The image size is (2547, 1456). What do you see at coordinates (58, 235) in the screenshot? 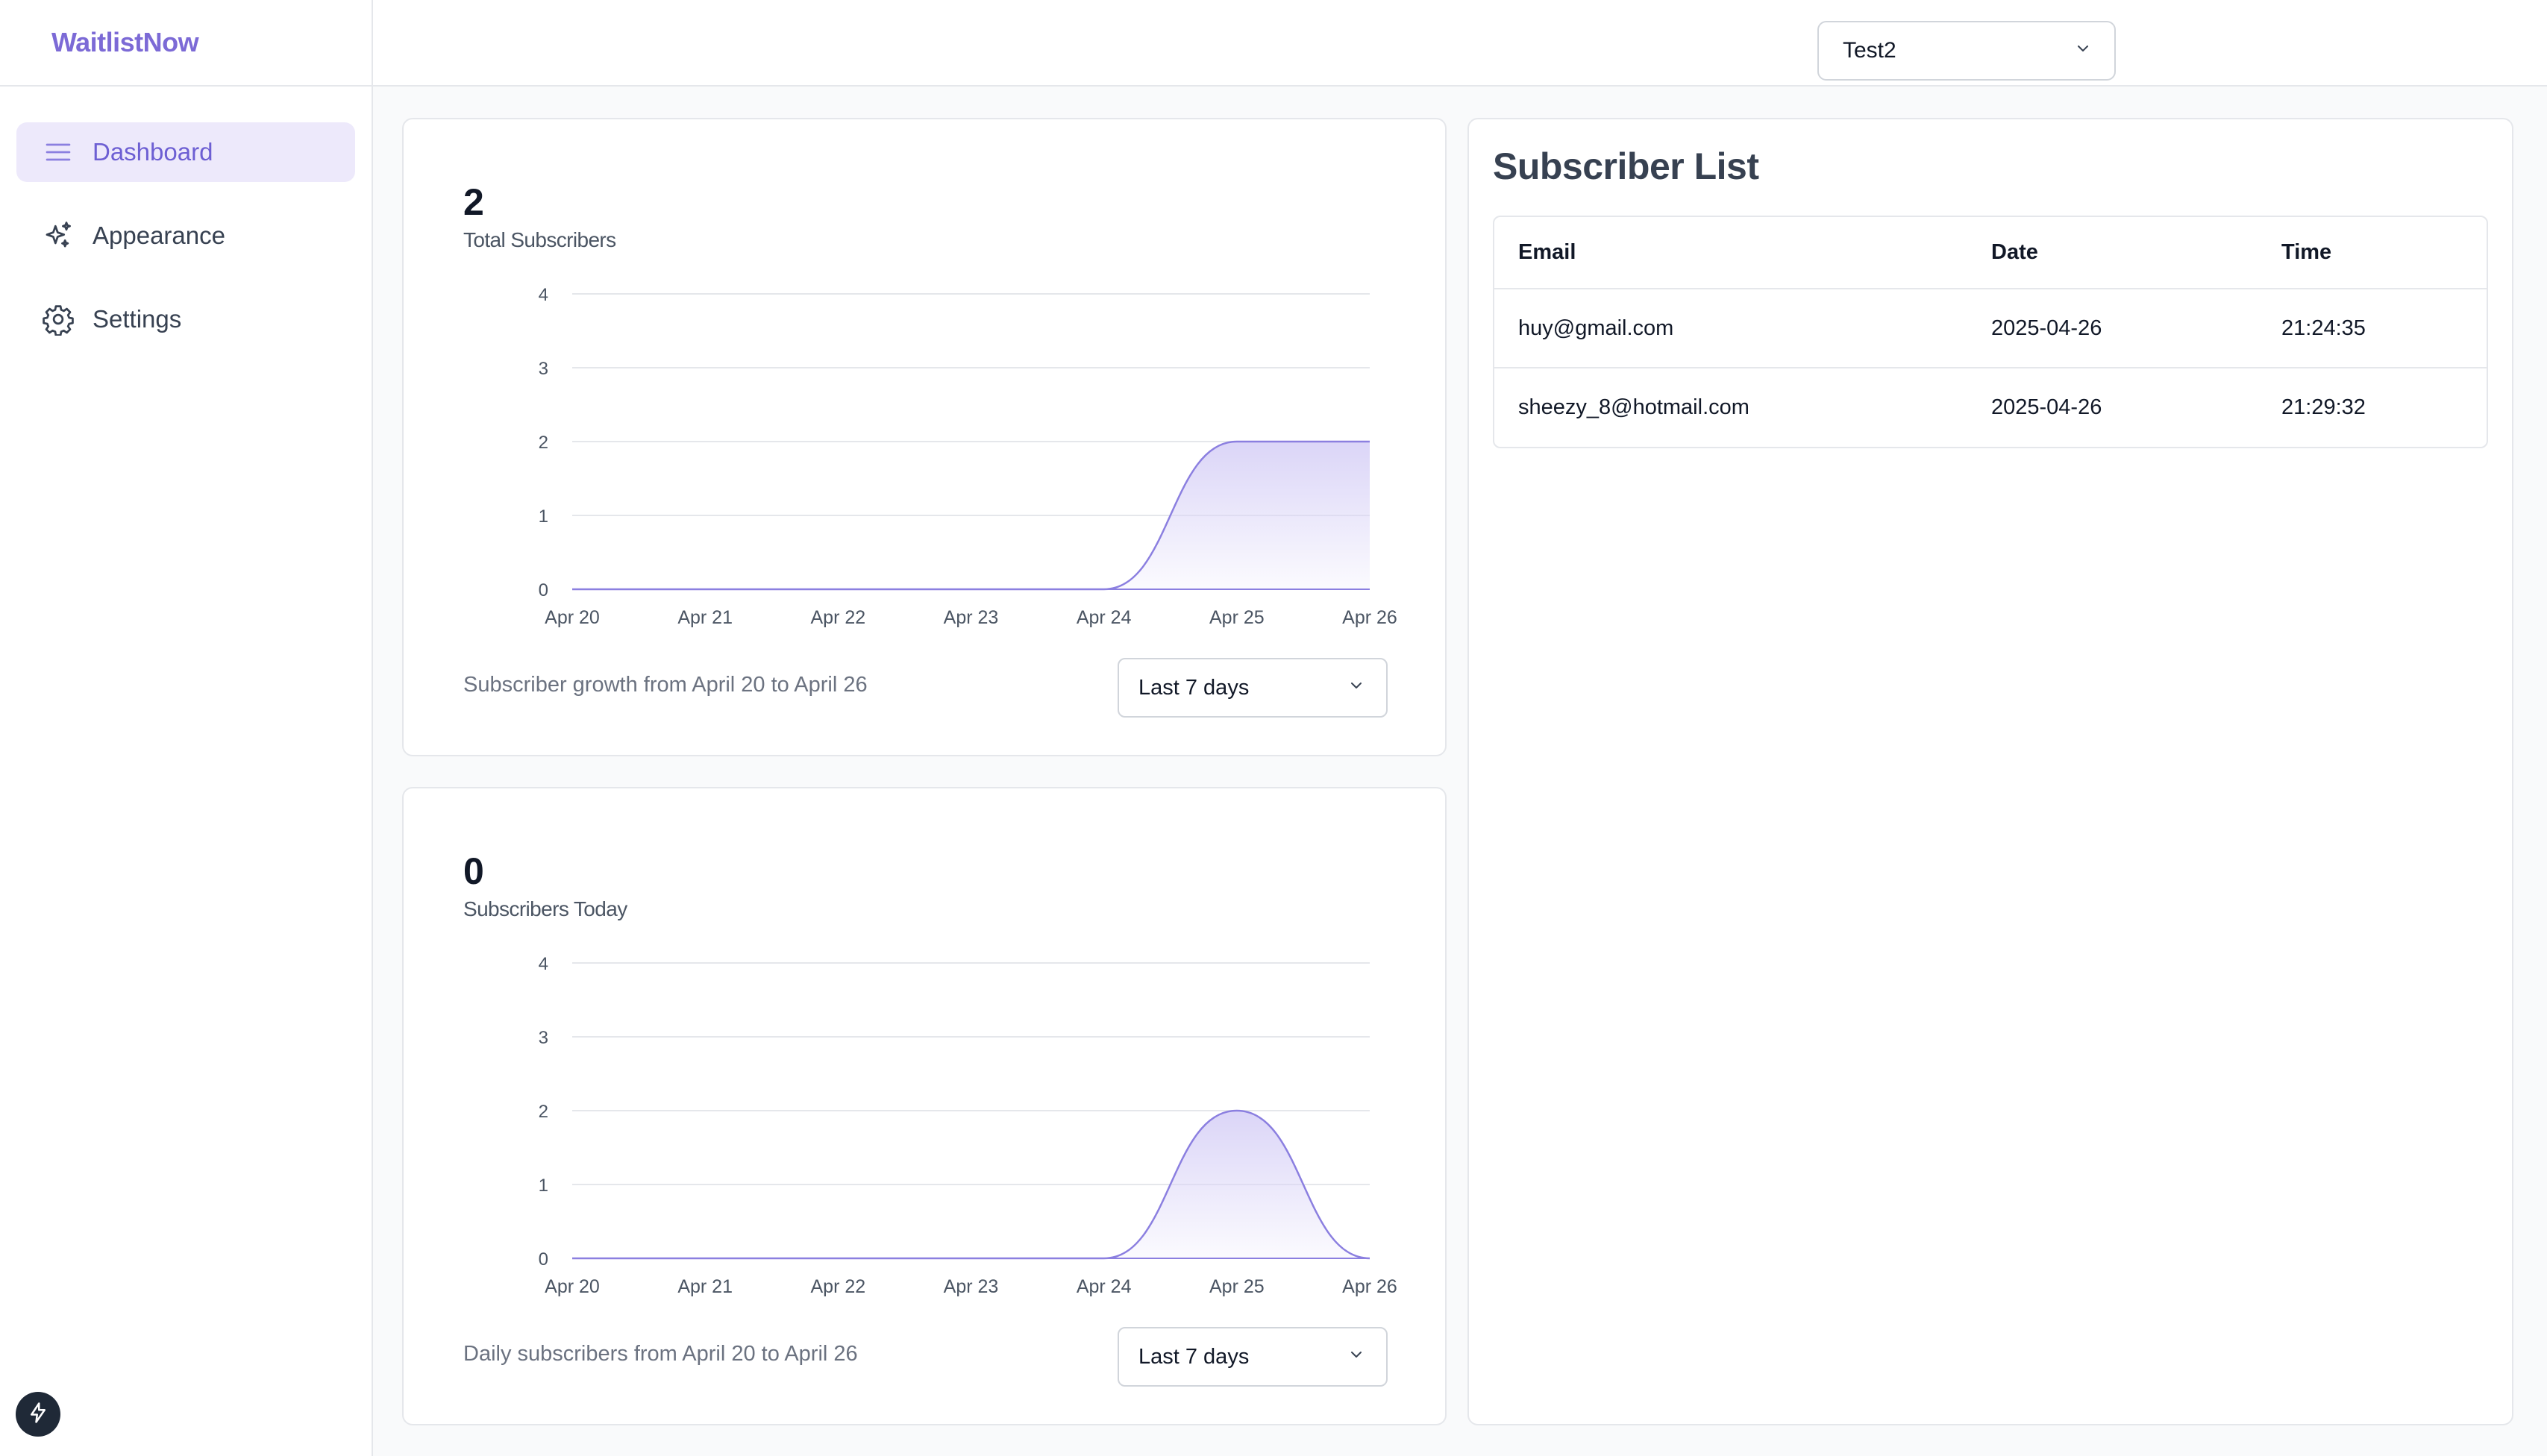
I see `sparkles-icon` at bounding box center [58, 235].